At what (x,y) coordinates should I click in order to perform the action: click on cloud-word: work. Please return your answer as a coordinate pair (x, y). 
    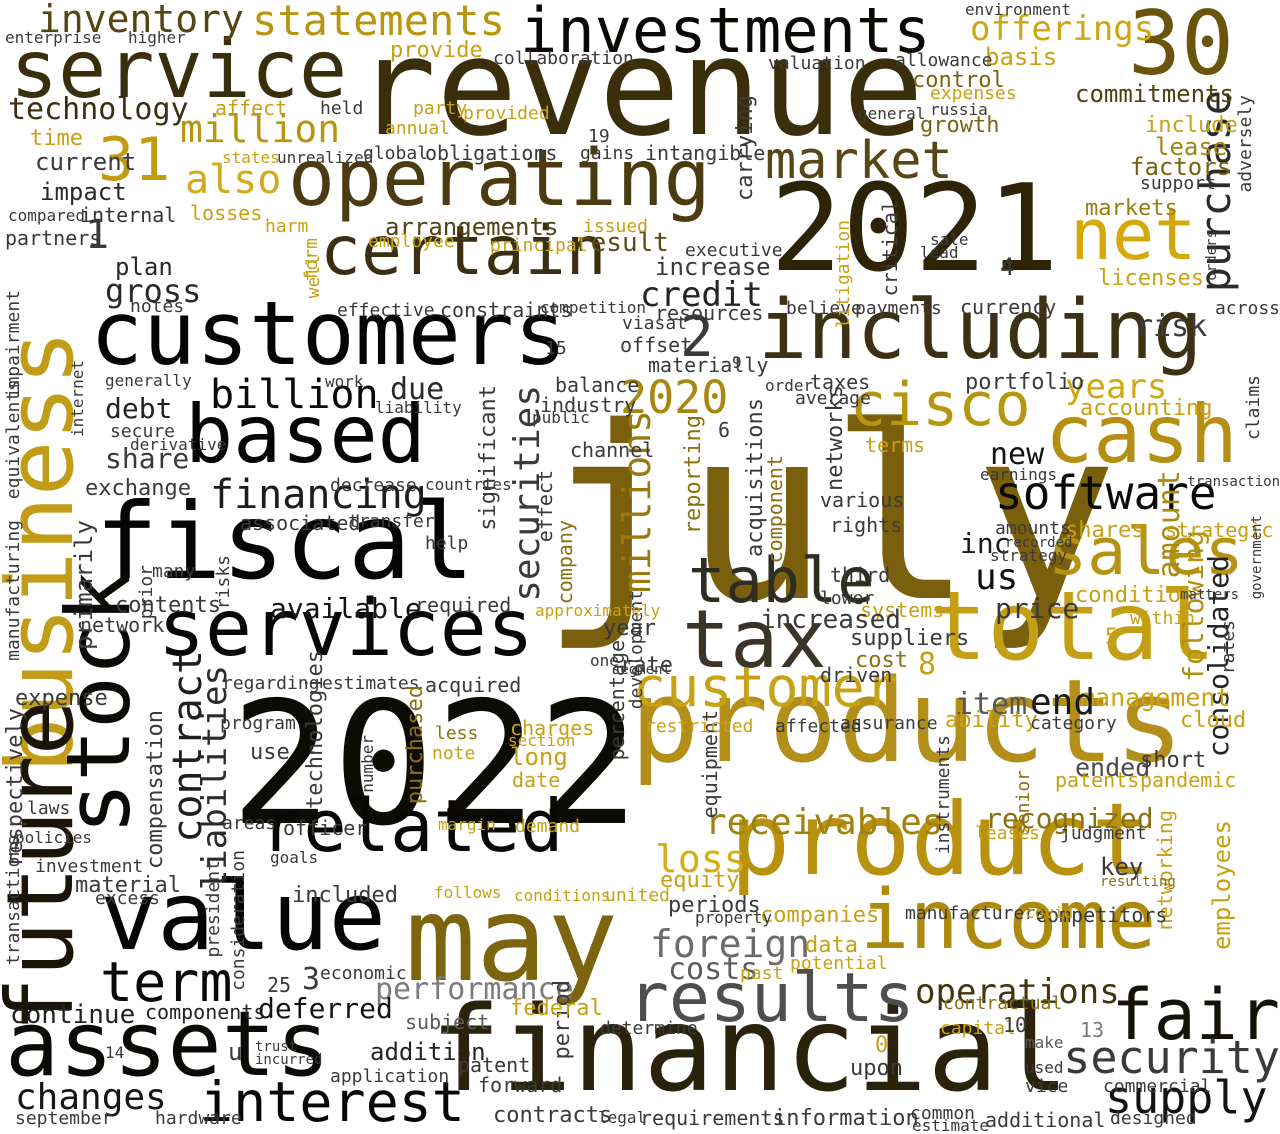
    Looking at the image, I should click on (344, 381).